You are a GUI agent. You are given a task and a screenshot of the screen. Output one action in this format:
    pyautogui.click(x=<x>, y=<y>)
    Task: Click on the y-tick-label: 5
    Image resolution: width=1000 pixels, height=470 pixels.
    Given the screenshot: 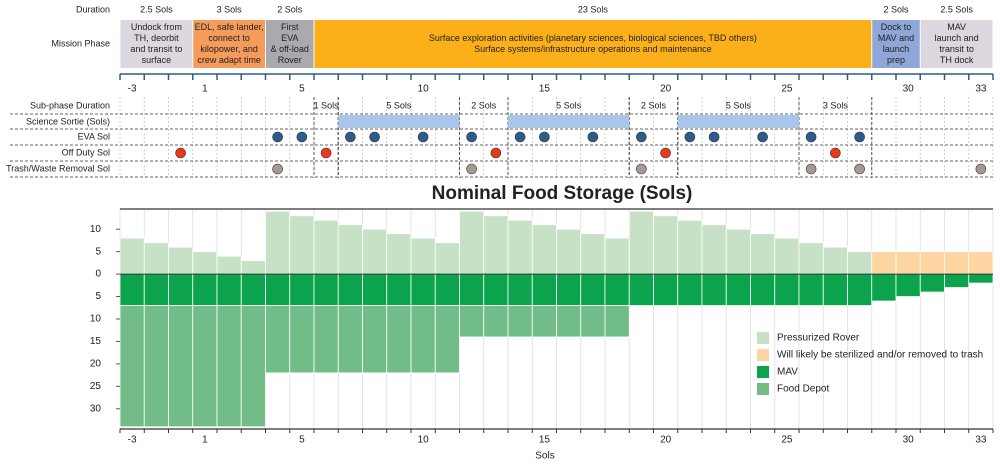 What is the action you would take?
    pyautogui.click(x=98, y=251)
    